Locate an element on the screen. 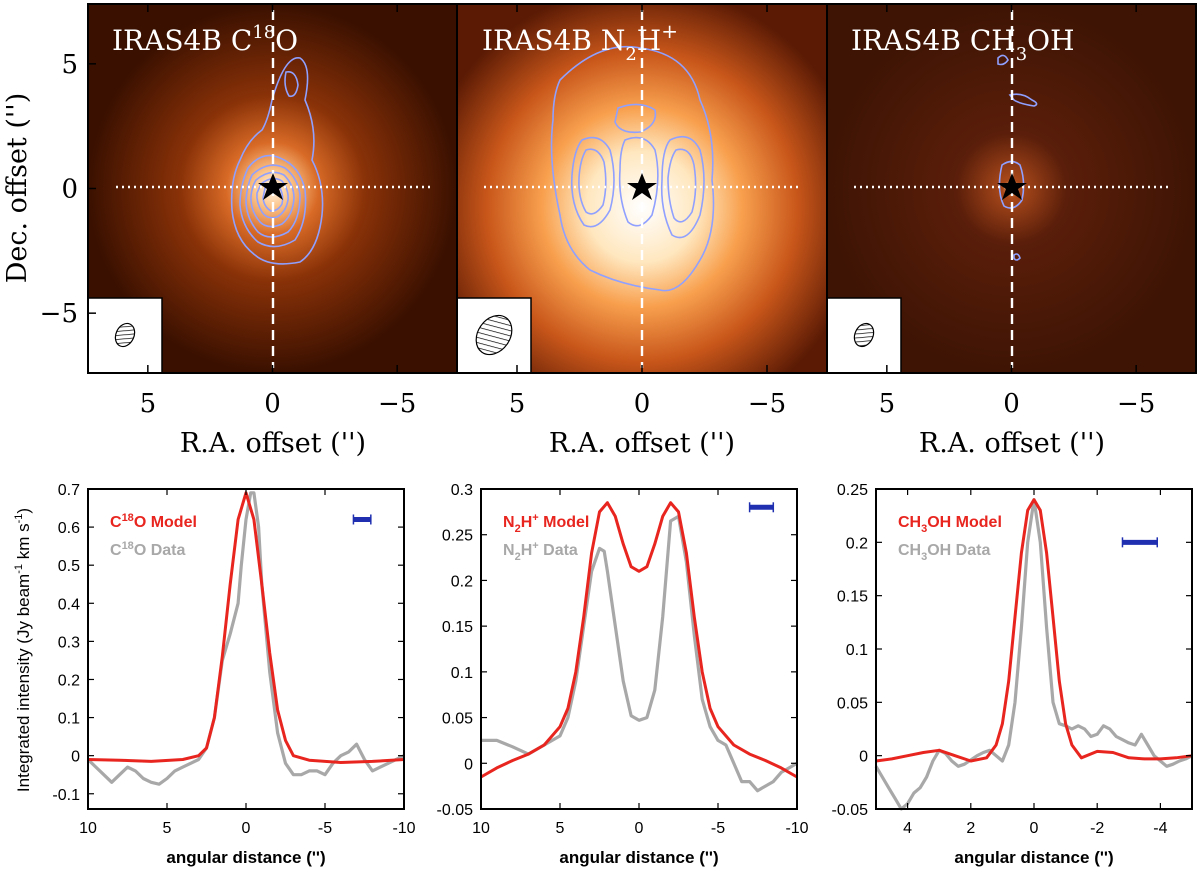  legend-model-label: N2H+ Model is located at coordinates (546, 523).